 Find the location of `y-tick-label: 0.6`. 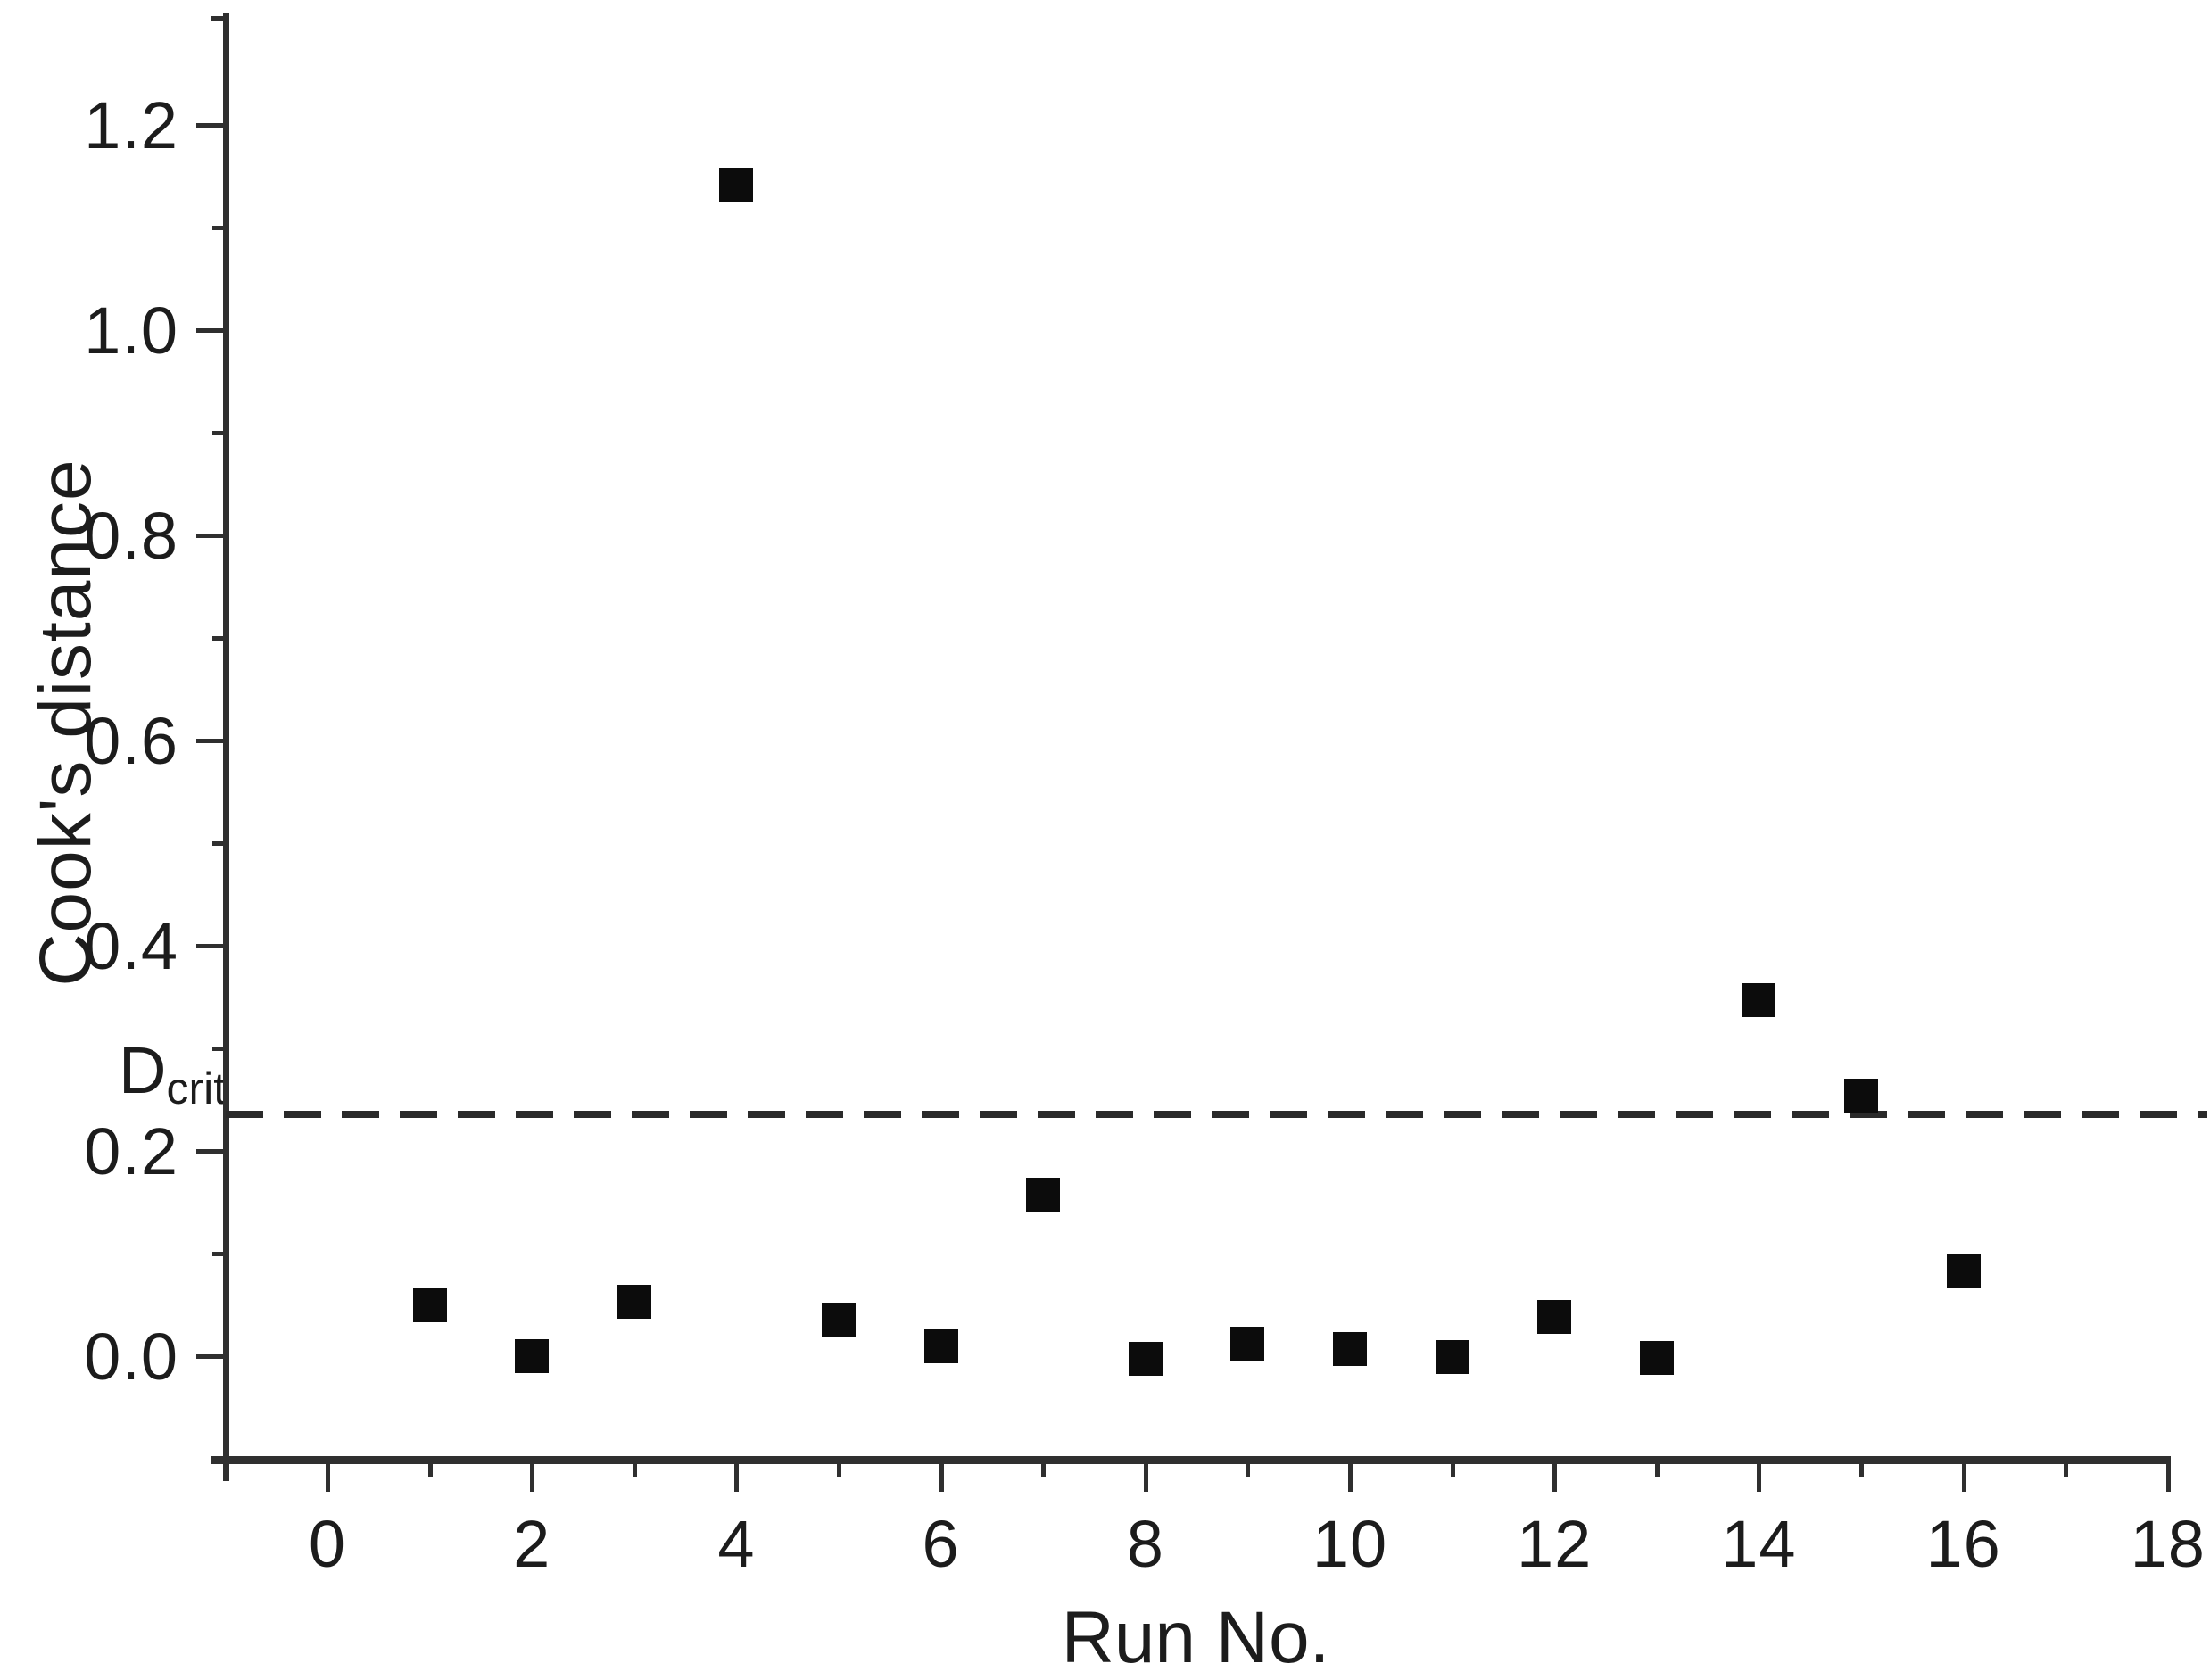

y-tick-label: 0.6 is located at coordinates (131, 740).